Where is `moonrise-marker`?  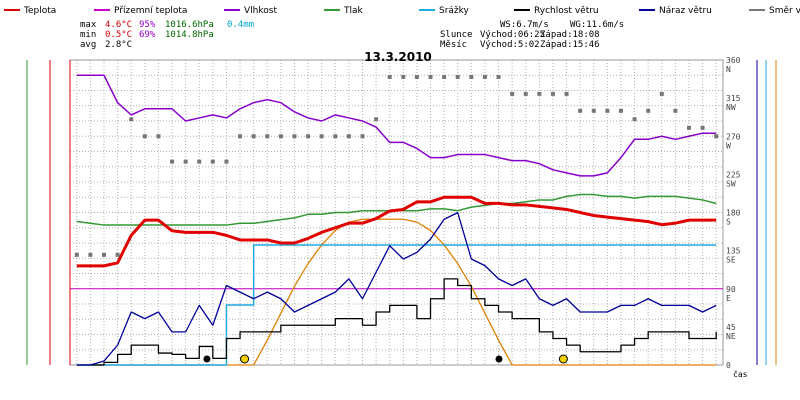
moonrise-marker is located at coordinates (207, 359).